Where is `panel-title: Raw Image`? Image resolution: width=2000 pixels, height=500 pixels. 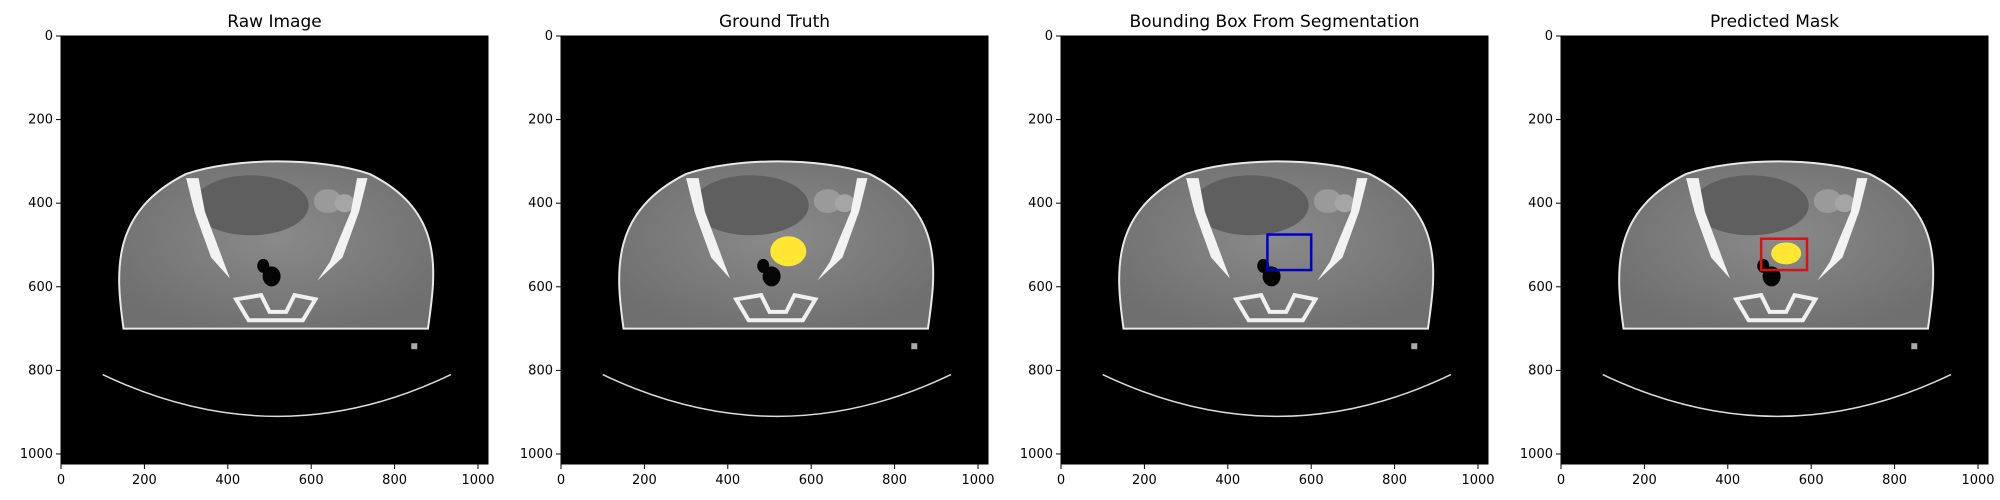 panel-title: Raw Image is located at coordinates (274, 22).